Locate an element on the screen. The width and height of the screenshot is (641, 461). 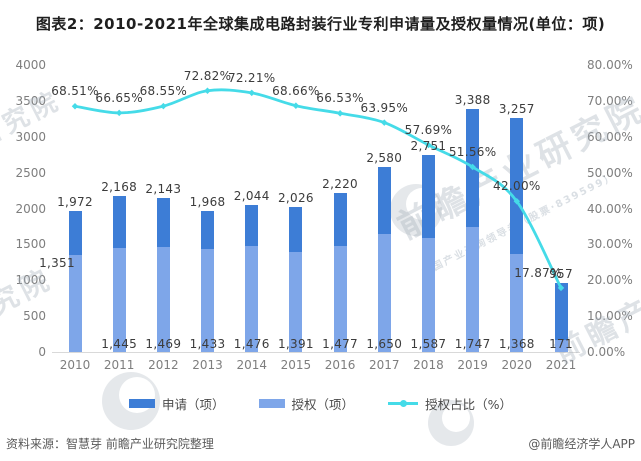
ratio-point-2015 is located at coordinates (296, 105).